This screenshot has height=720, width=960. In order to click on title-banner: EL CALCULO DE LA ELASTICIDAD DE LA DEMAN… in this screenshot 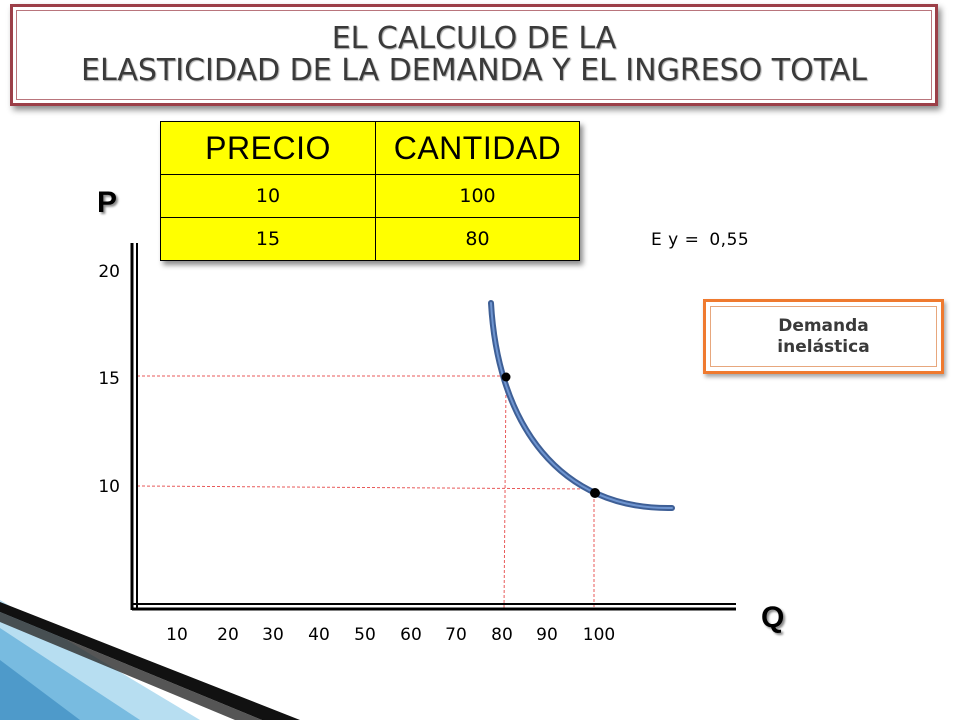, I will do `click(474, 55)`.